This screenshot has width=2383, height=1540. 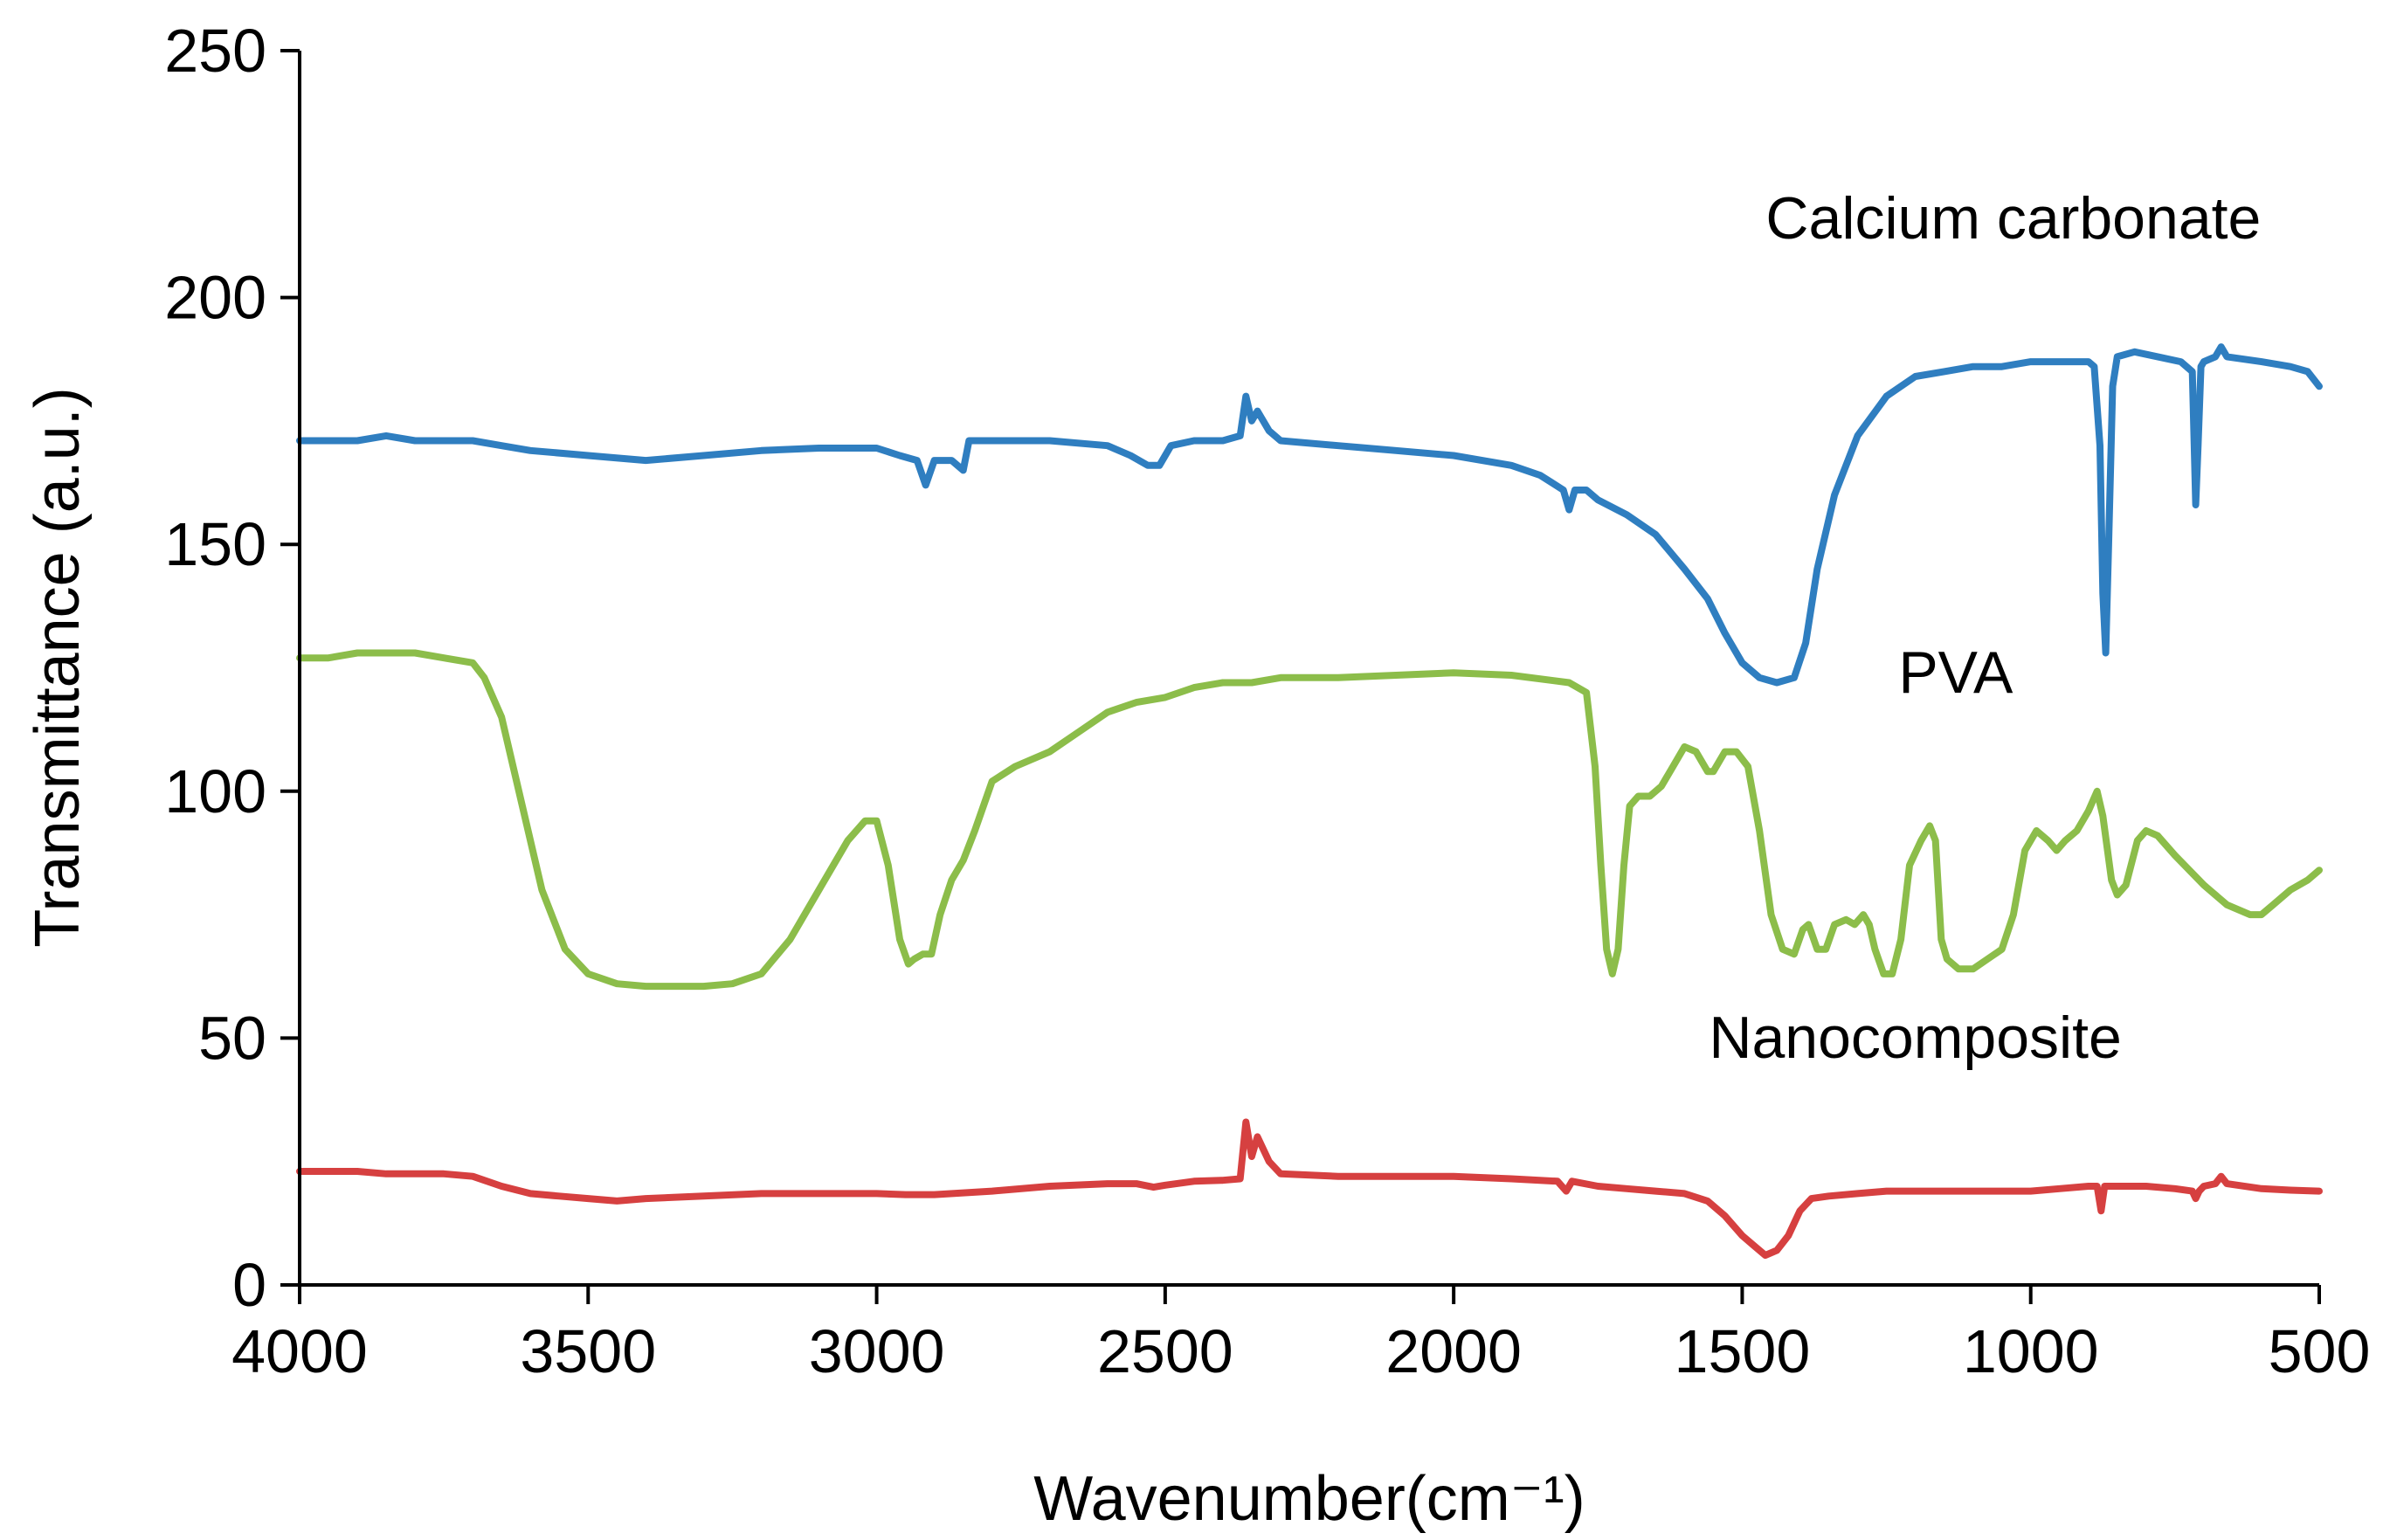 I want to click on y-tick-label: 150, so click(x=215, y=544).